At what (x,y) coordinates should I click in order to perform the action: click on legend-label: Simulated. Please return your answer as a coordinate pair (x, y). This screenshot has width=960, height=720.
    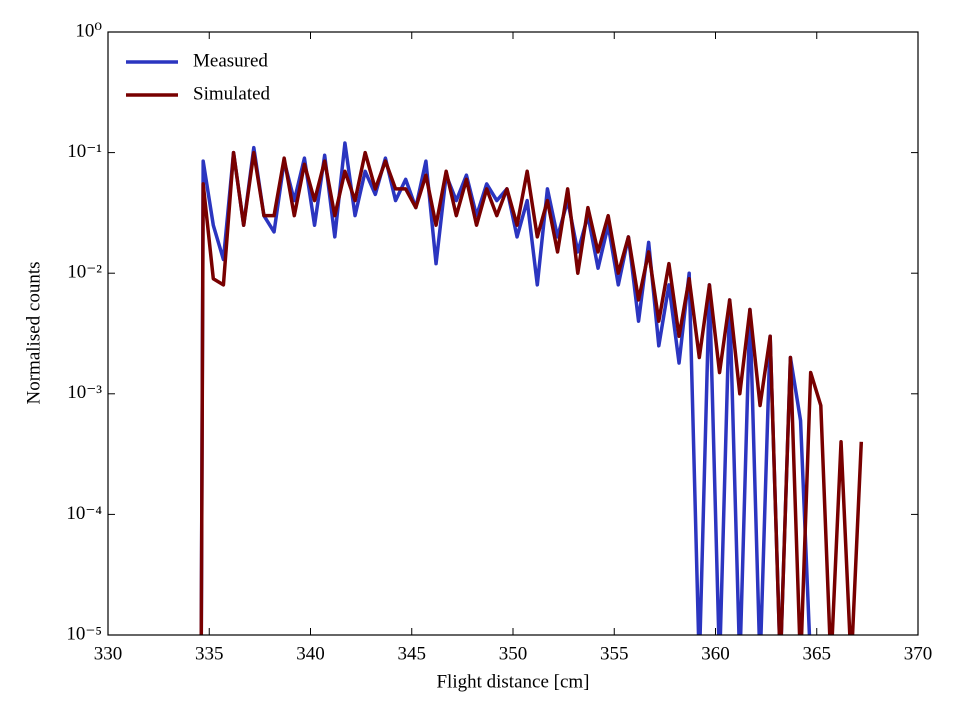
    Looking at the image, I should click on (232, 93).